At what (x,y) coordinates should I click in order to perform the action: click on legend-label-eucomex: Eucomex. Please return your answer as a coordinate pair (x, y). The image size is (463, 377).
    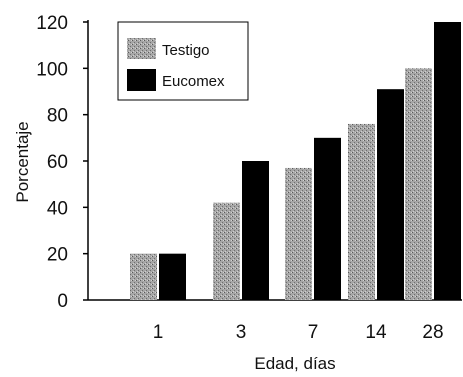
    Looking at the image, I should click on (193, 81).